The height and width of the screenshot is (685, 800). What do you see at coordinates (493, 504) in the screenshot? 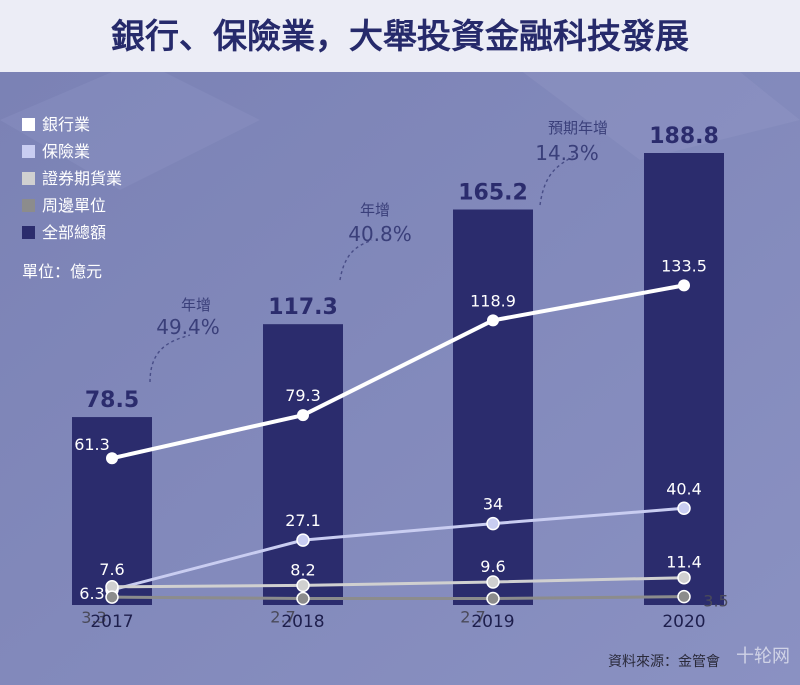
I see `data-label: 34` at bounding box center [493, 504].